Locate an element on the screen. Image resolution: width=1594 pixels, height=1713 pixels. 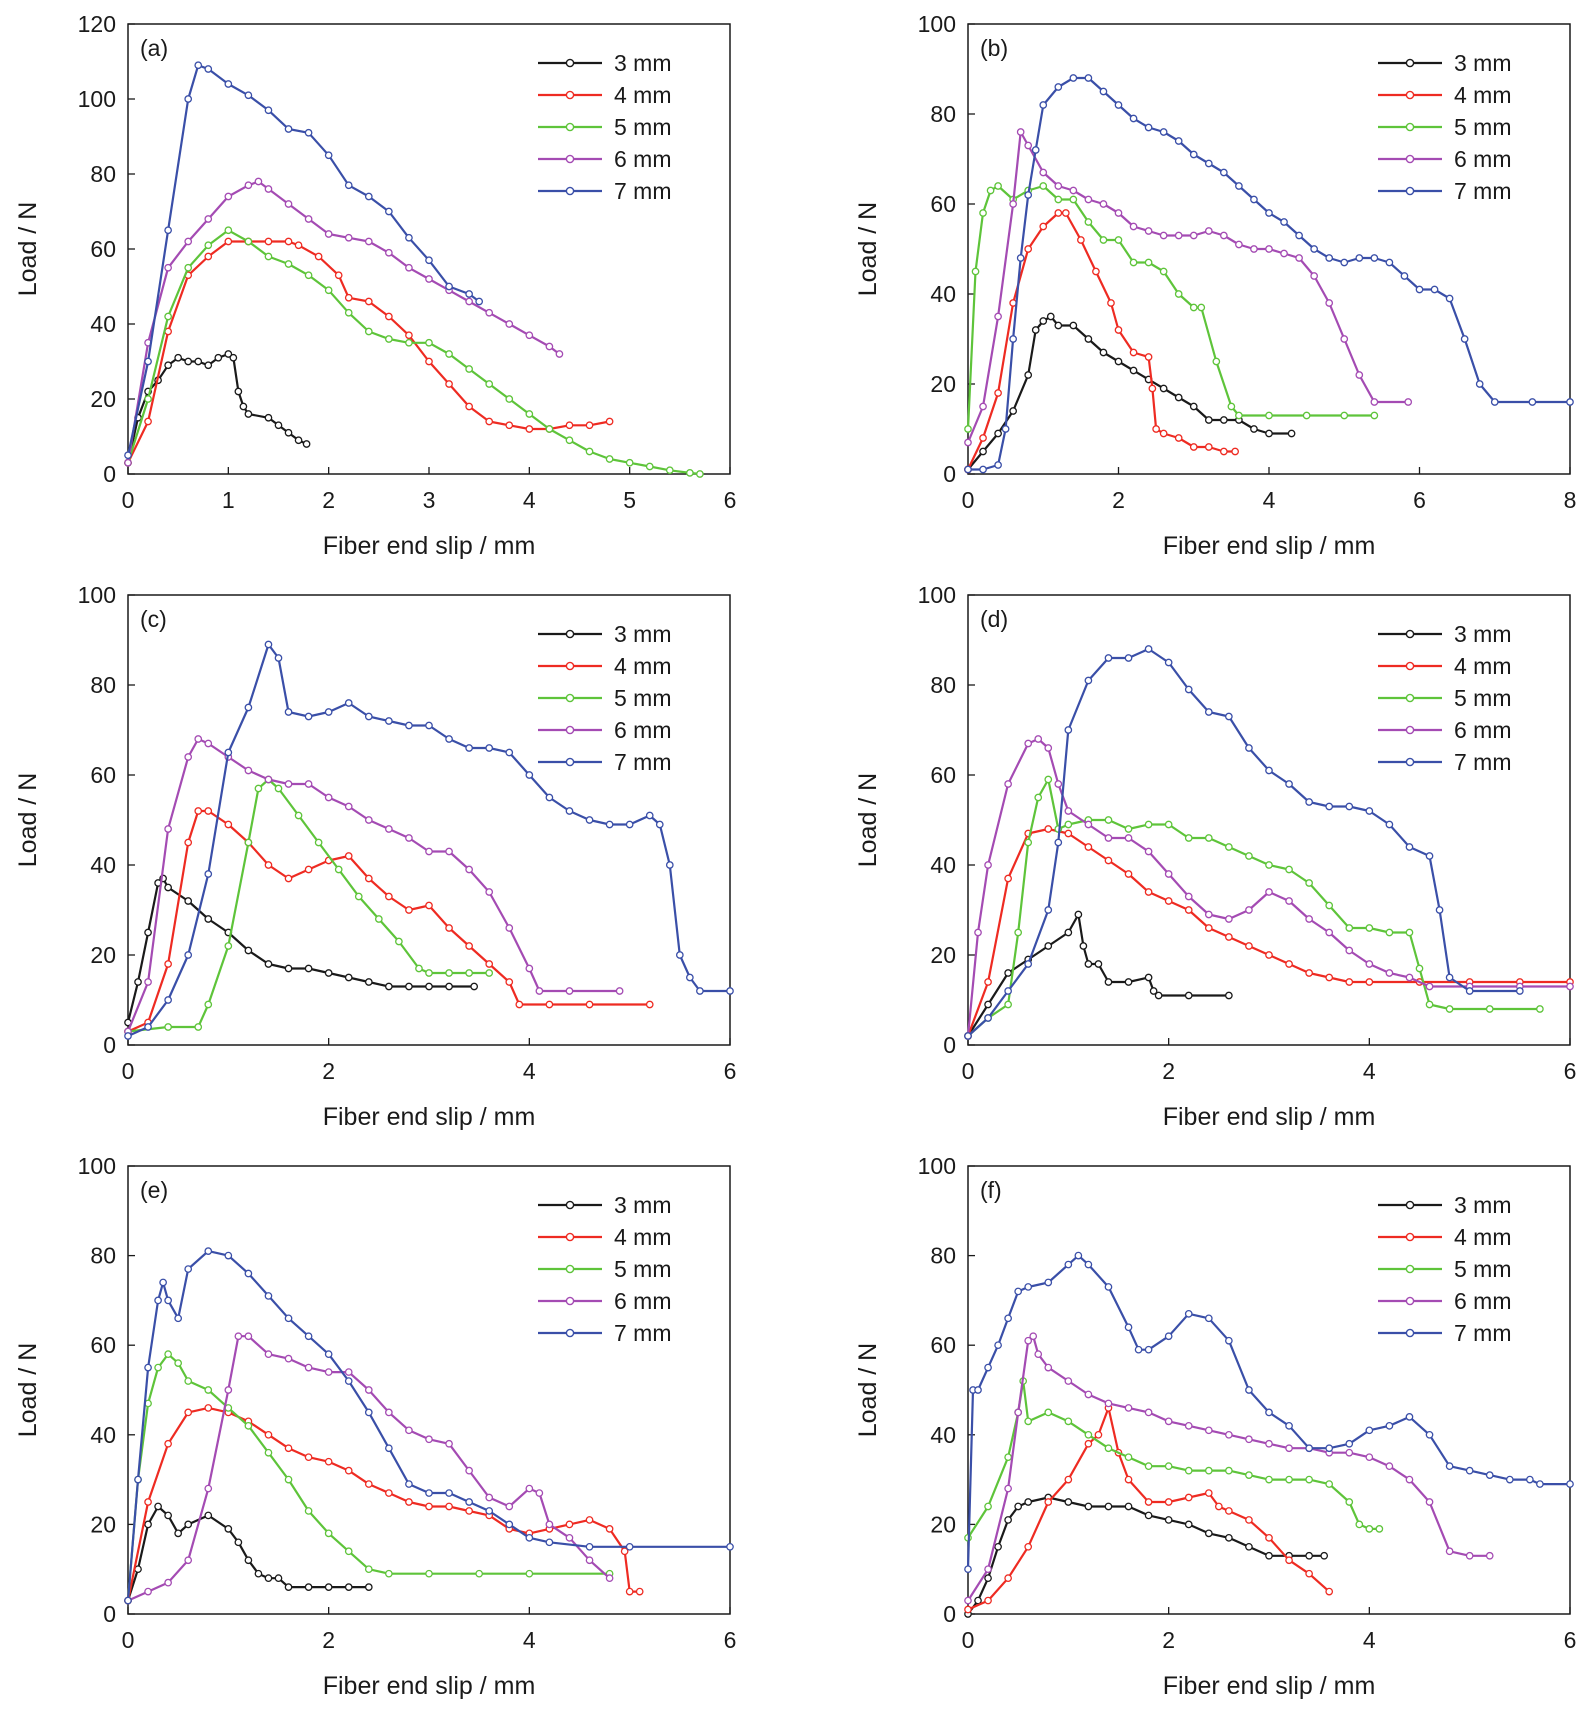
series-4-mm is located at coordinates (1269, 932).